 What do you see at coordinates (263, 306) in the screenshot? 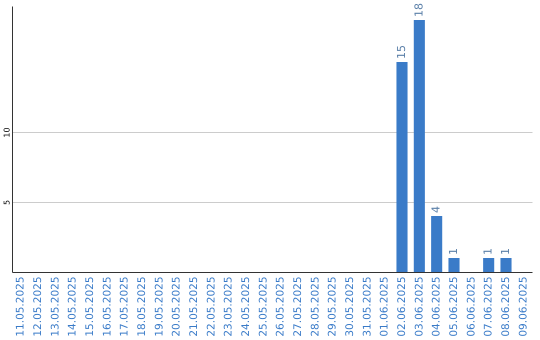
I see `x-tick-label: 25.05.2025` at bounding box center [263, 306].